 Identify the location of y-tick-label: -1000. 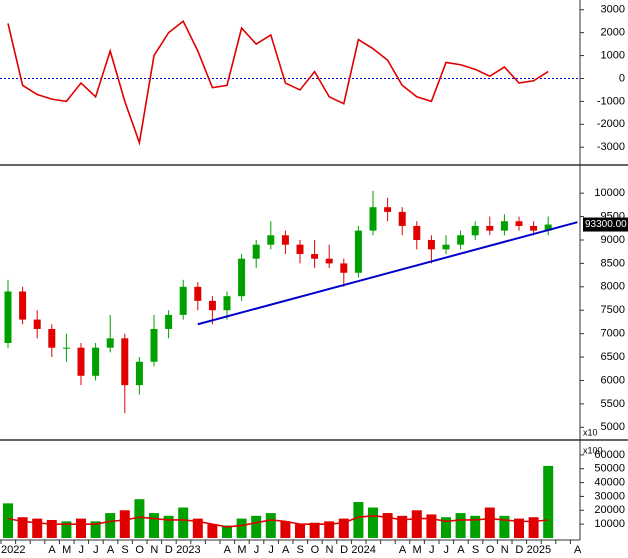
(611, 101).